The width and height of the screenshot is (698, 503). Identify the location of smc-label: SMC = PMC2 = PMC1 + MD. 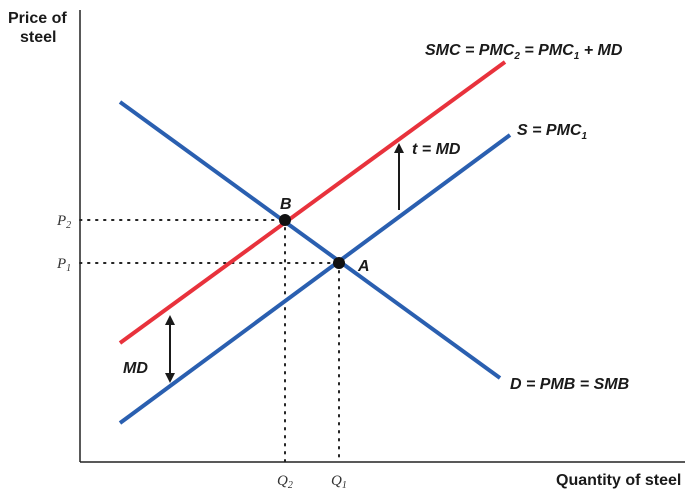
(524, 52).